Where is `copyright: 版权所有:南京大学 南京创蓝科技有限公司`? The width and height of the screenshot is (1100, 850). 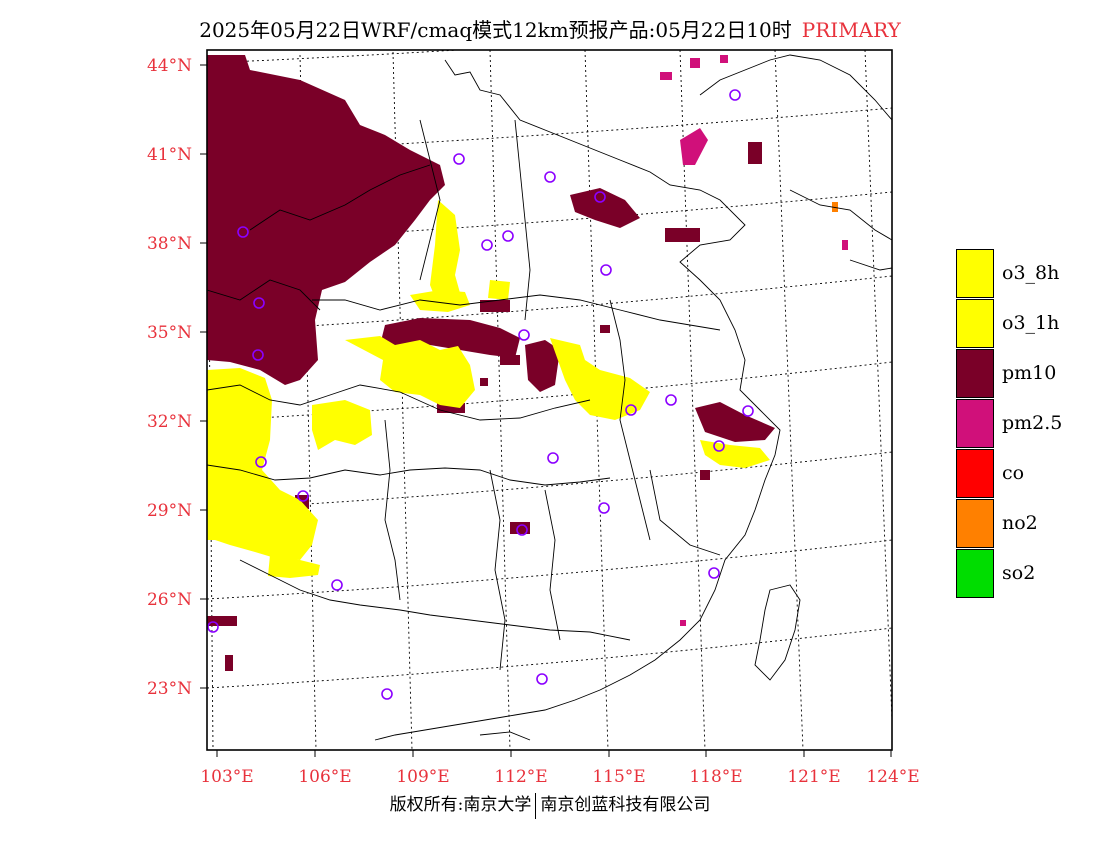 copyright: 版权所有:南京大学 南京创蓝科技有限公司 is located at coordinates (550, 804).